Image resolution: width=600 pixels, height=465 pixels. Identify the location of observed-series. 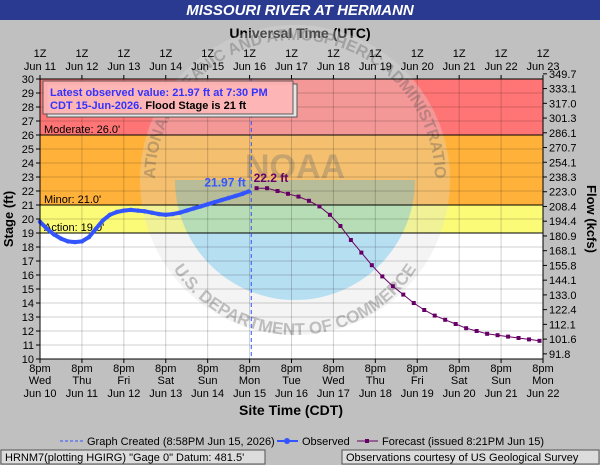
(144, 217).